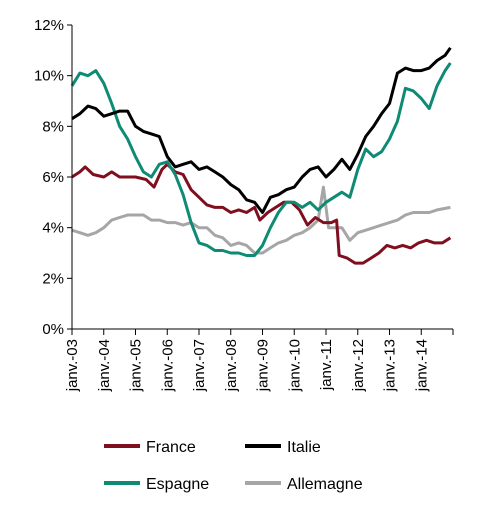 The image size is (477, 512). What do you see at coordinates (104, 365) in the screenshot?
I see `x-tick-label: janv.-04` at bounding box center [104, 365].